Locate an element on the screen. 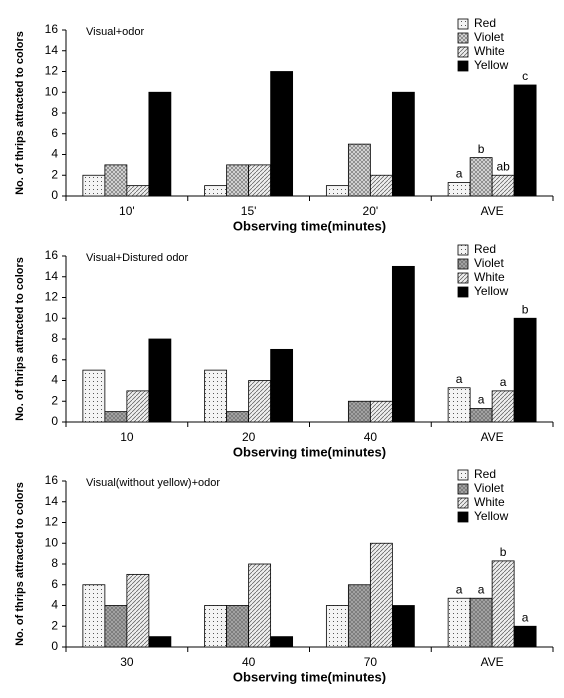 This screenshot has width=564, height=698. x-tick-label: 10 is located at coordinates (127, 437).